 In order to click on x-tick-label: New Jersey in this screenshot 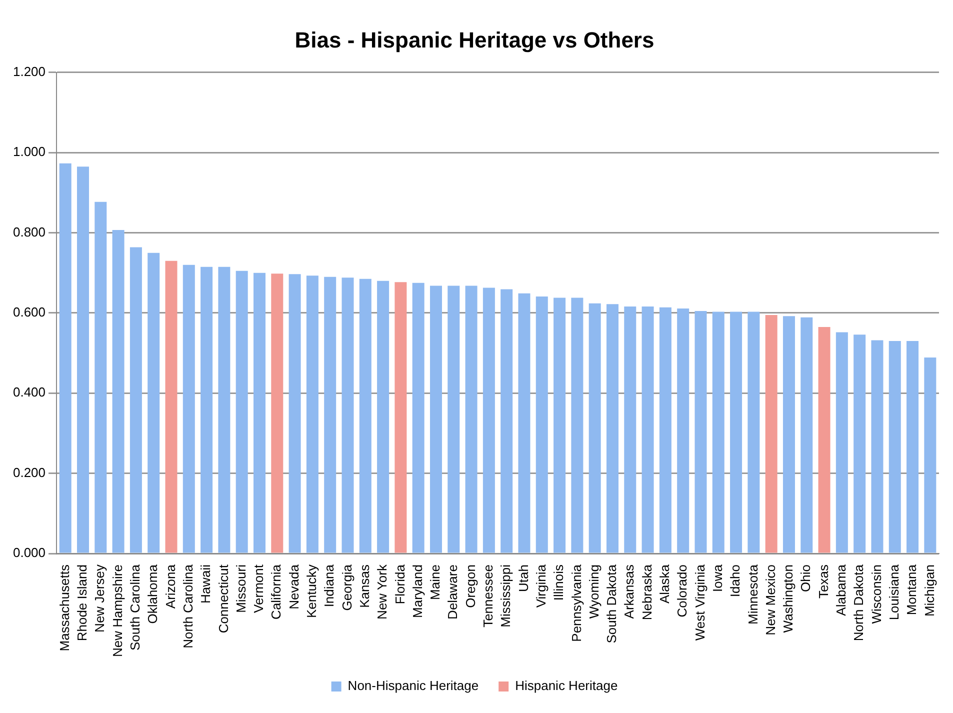, I will do `click(100, 598)`.